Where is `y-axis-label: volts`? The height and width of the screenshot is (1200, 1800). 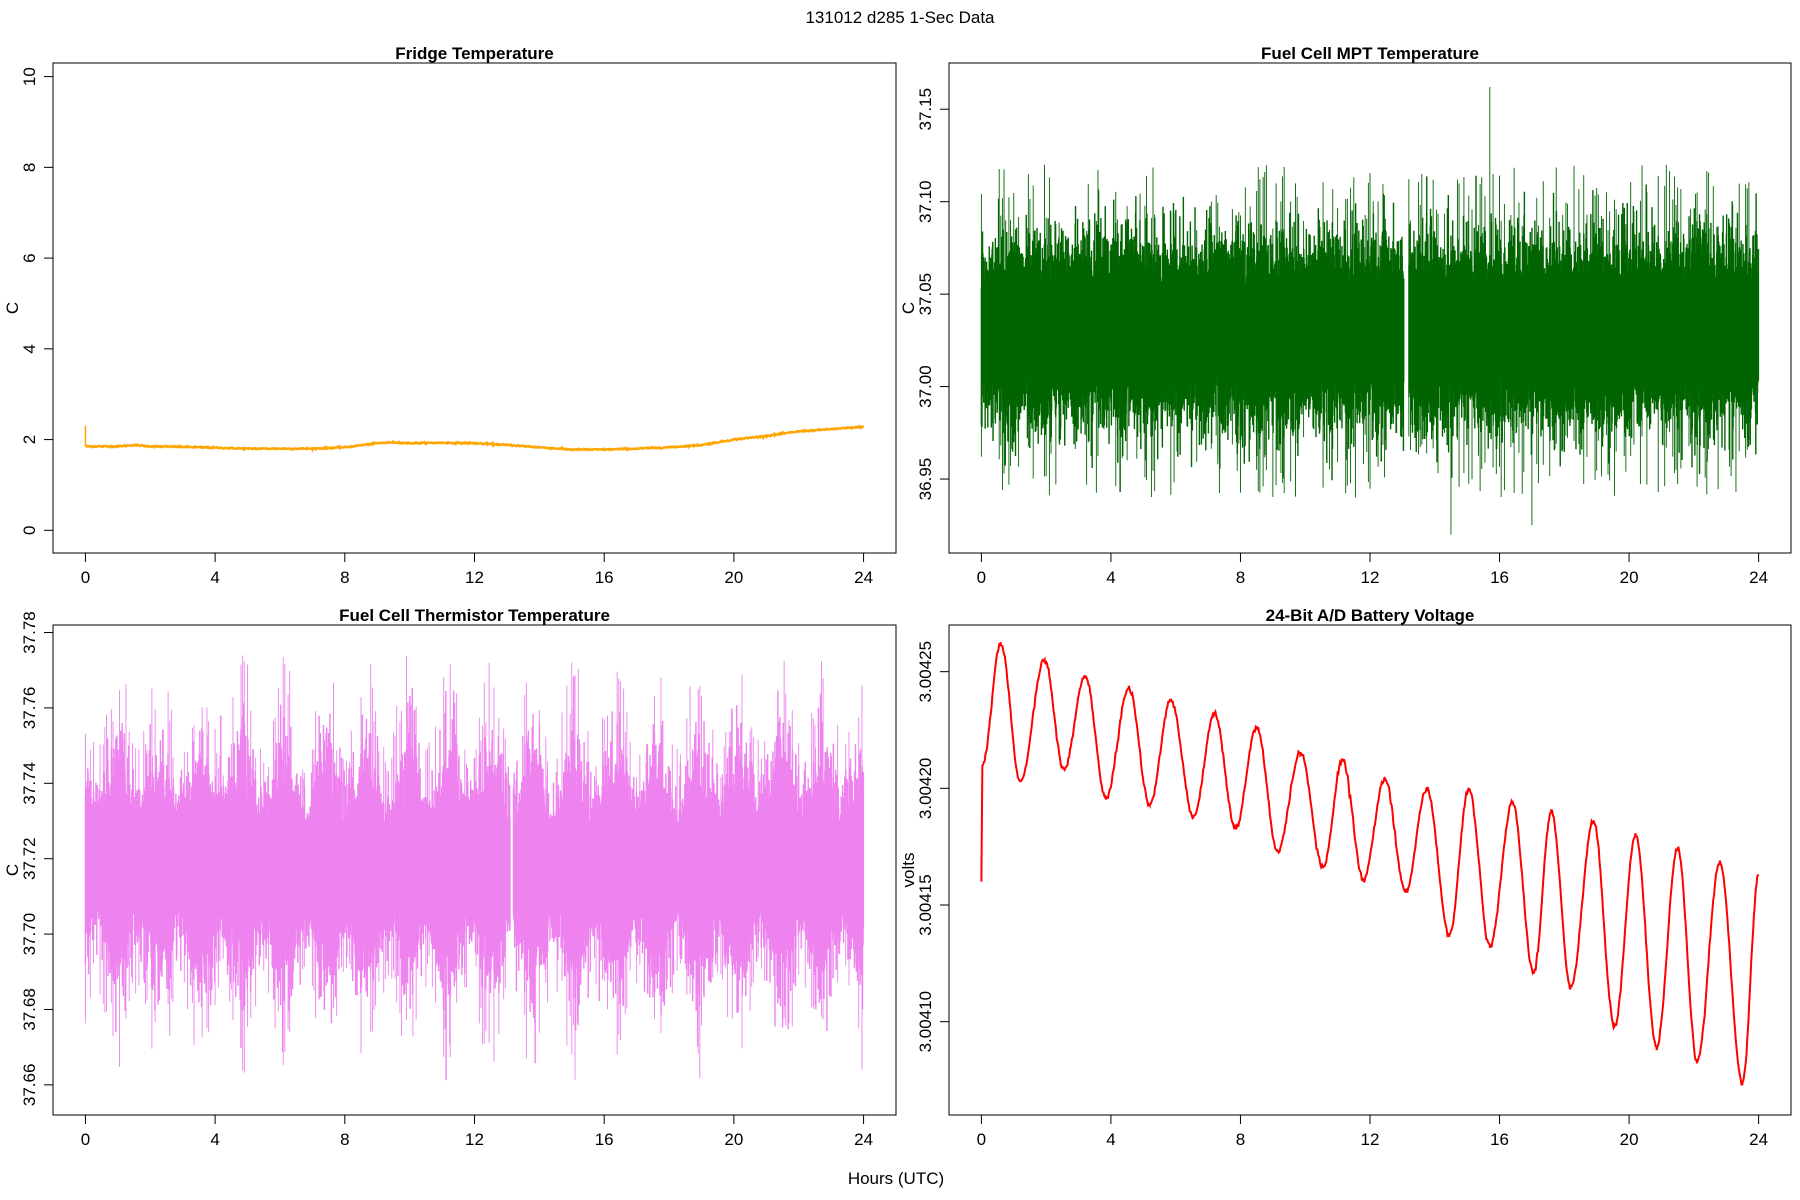 y-axis-label: volts is located at coordinates (908, 870).